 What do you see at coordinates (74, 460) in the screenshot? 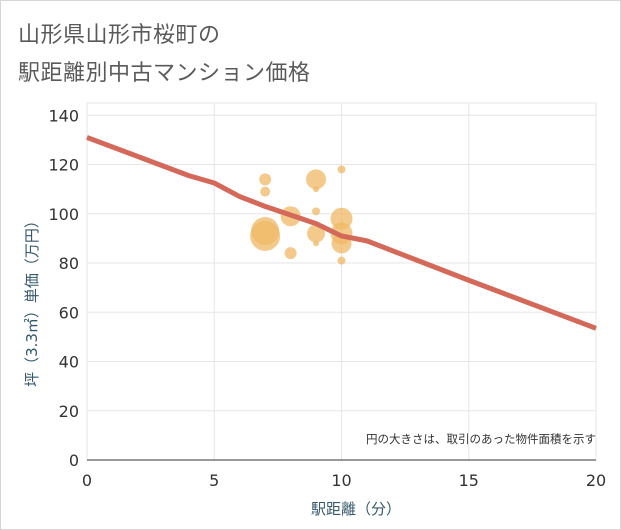
I see `y-tick-label: 0` at bounding box center [74, 460].